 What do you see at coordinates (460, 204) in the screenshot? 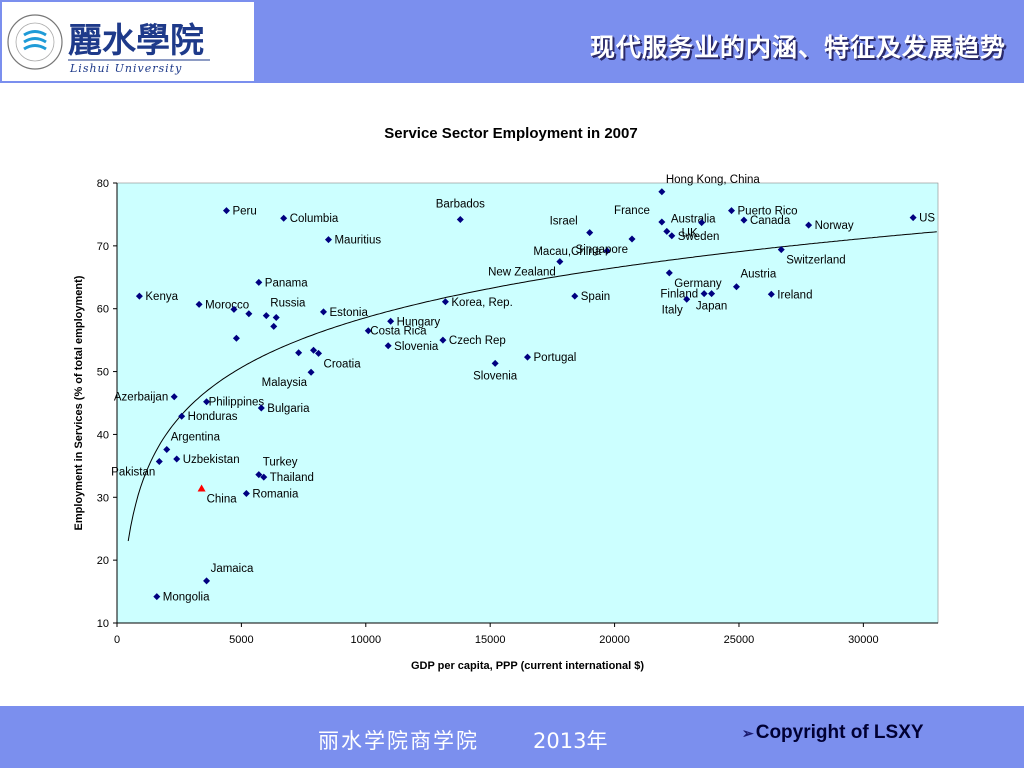
I see `data-label: Barbados` at bounding box center [460, 204].